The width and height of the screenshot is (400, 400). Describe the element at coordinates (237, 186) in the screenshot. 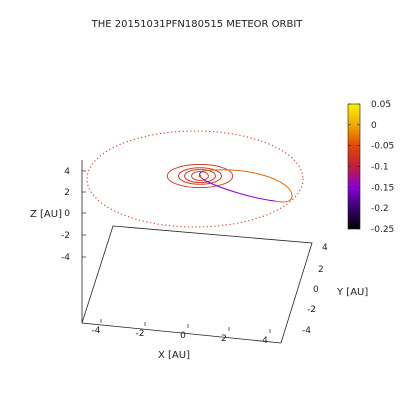

I see `meteor-orbit-lower` at that location.